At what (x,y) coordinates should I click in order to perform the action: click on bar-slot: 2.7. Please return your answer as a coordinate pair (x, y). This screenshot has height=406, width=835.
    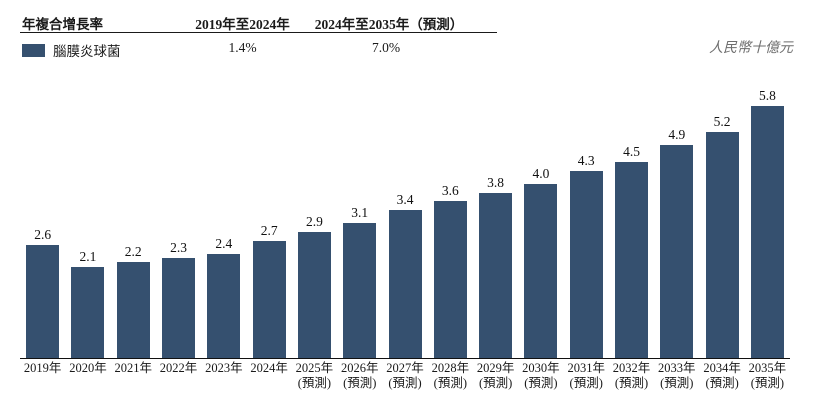
    Looking at the image, I should click on (268, 221).